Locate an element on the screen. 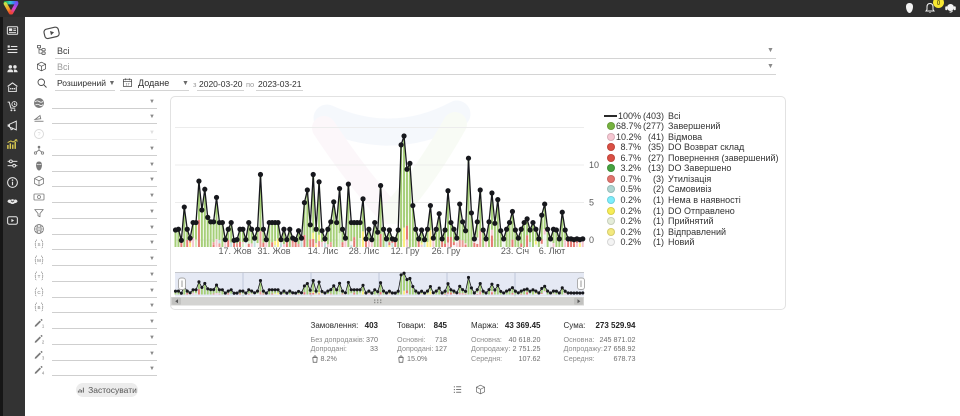 The image size is (960, 416). svg-text: 5 is located at coordinates (591, 203).